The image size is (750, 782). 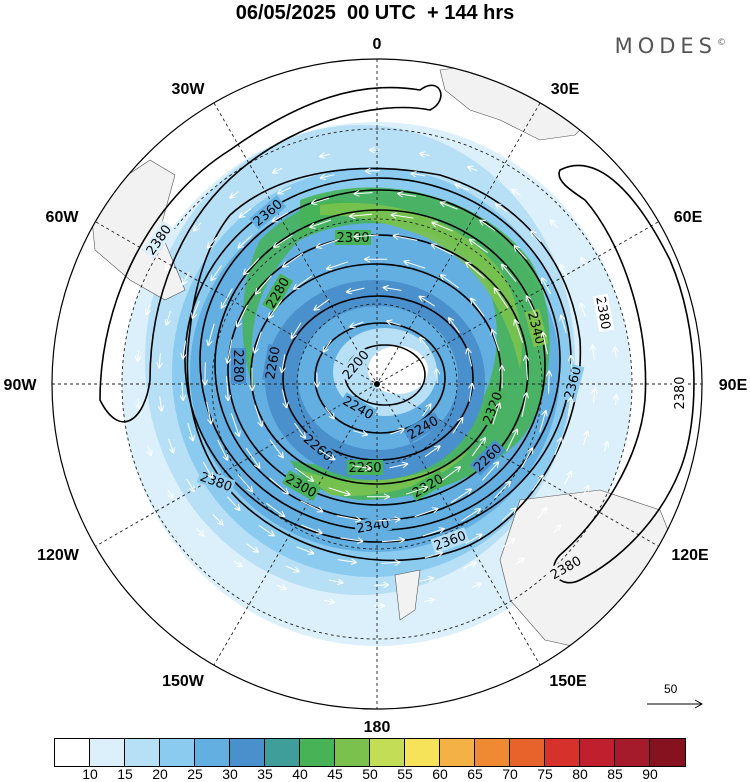 I want to click on lon-label-120e: 120E, so click(x=690, y=555).